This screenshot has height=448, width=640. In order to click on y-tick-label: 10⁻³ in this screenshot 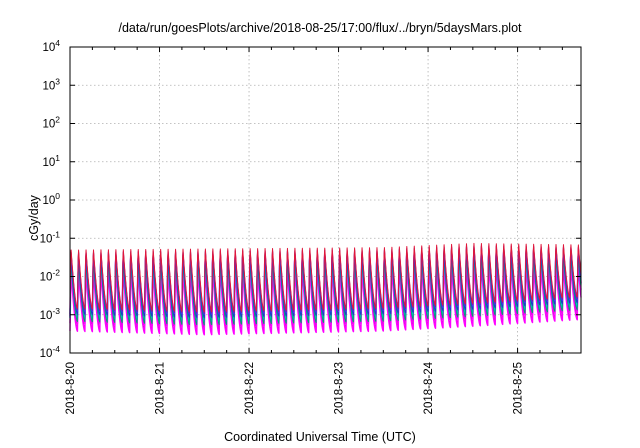, I will do `click(50, 314)`.